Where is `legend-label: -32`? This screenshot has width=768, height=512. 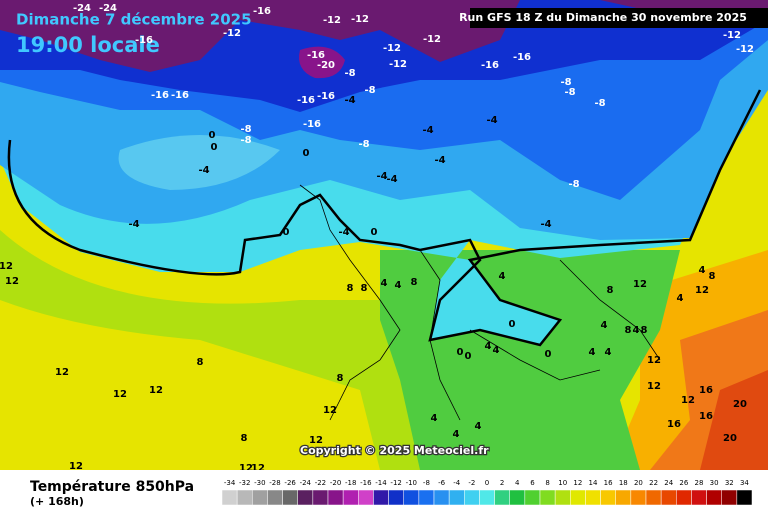 legend-label: -32 is located at coordinates (244, 483).